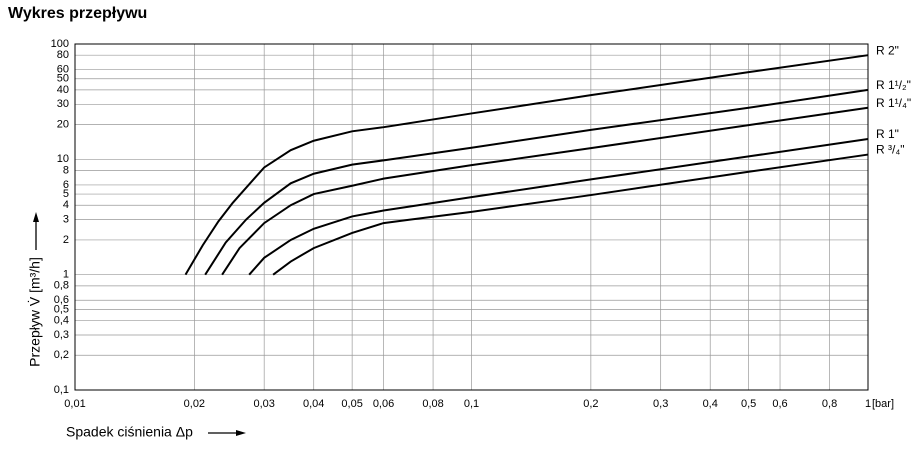  I want to click on x-tick-label: 0,08, so click(432, 404).